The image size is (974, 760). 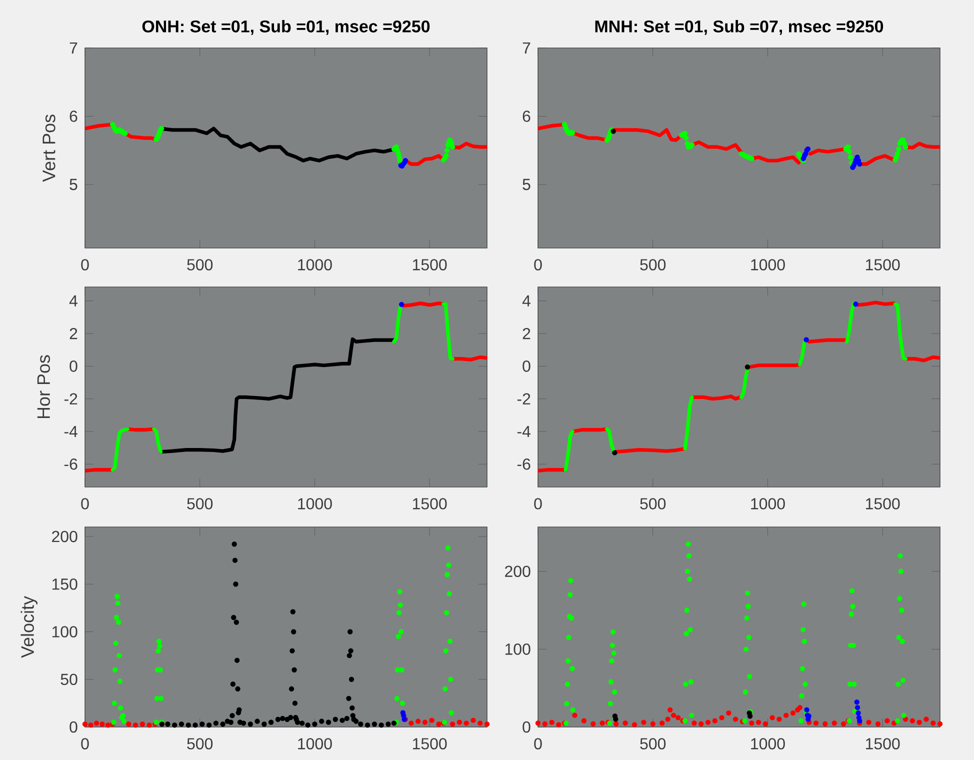 What do you see at coordinates (29, 627) in the screenshot?
I see `y-axis-title: Velocity` at bounding box center [29, 627].